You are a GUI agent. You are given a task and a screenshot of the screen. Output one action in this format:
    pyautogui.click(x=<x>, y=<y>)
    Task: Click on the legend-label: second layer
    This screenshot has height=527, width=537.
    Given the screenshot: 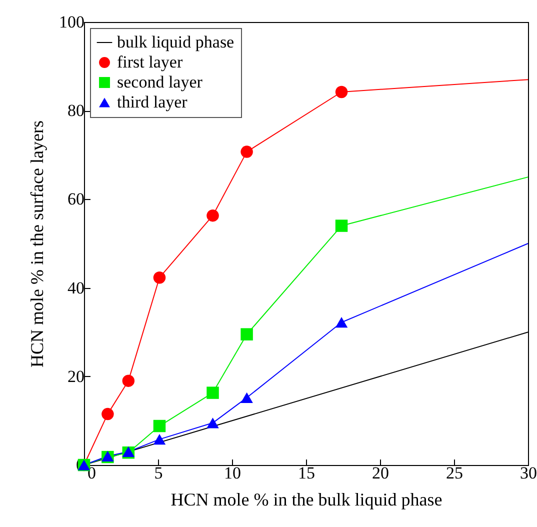 What is the action you would take?
    pyautogui.click(x=160, y=82)
    